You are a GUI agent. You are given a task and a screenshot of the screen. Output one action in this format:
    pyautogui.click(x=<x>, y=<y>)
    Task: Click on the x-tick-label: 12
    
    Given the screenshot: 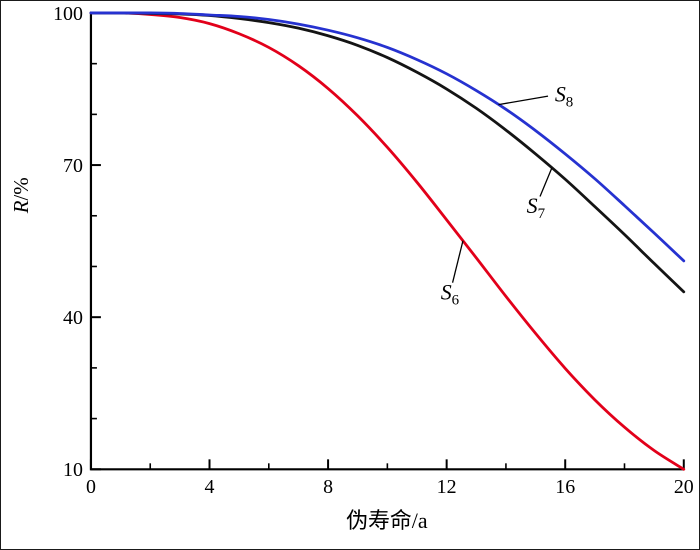 What is the action you would take?
    pyautogui.click(x=447, y=487)
    